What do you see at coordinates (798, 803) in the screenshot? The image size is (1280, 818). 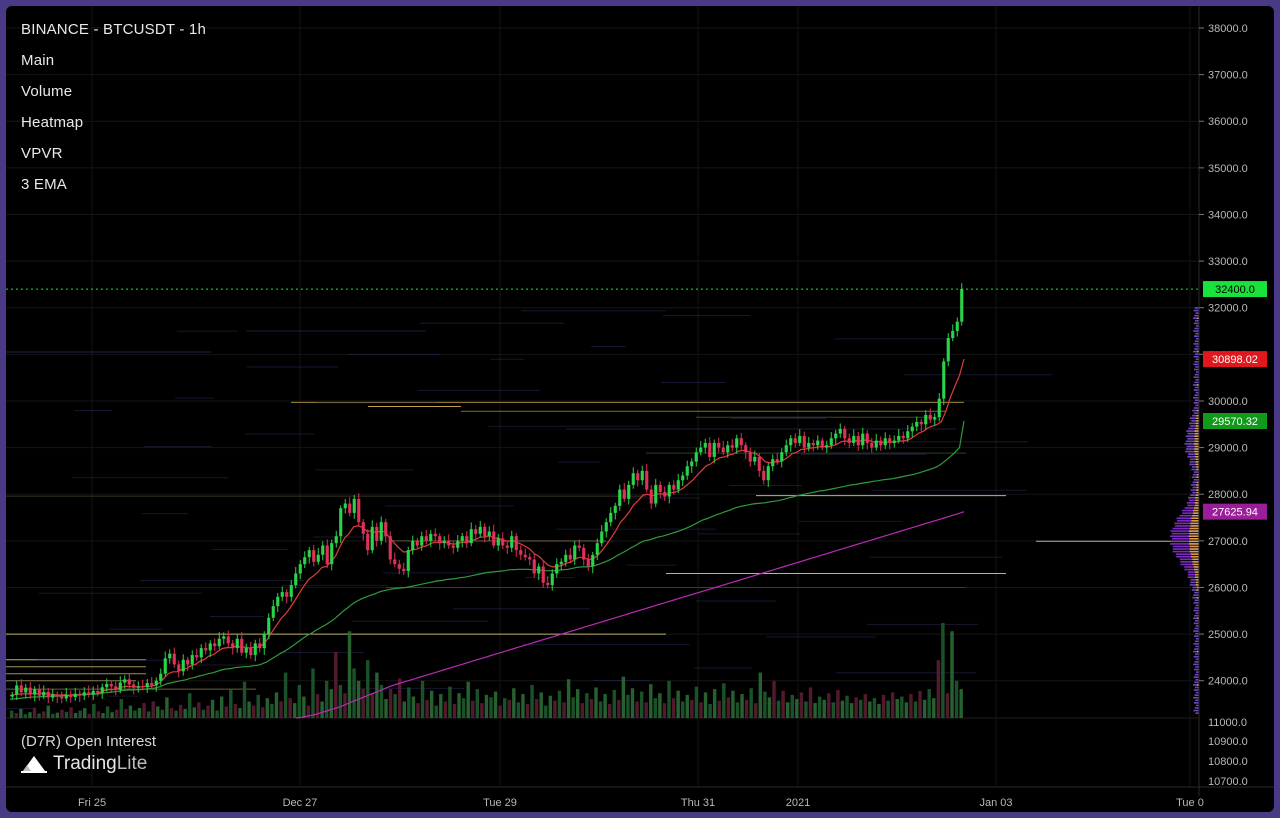 I see `time-tick-label: 2021` at bounding box center [798, 803].